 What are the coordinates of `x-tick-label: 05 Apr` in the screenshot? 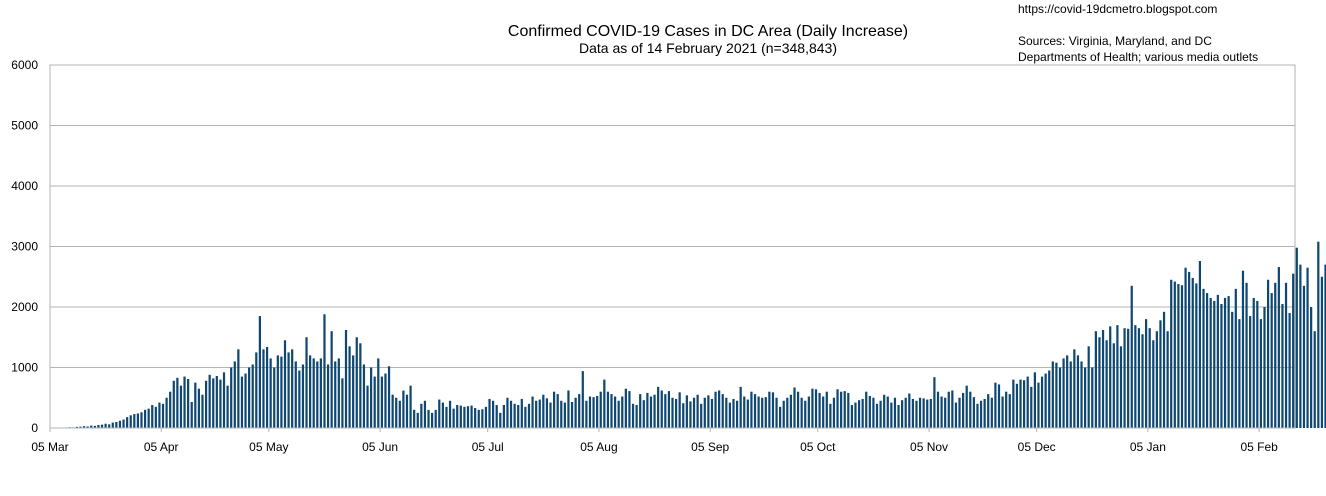 It's located at (161, 447).